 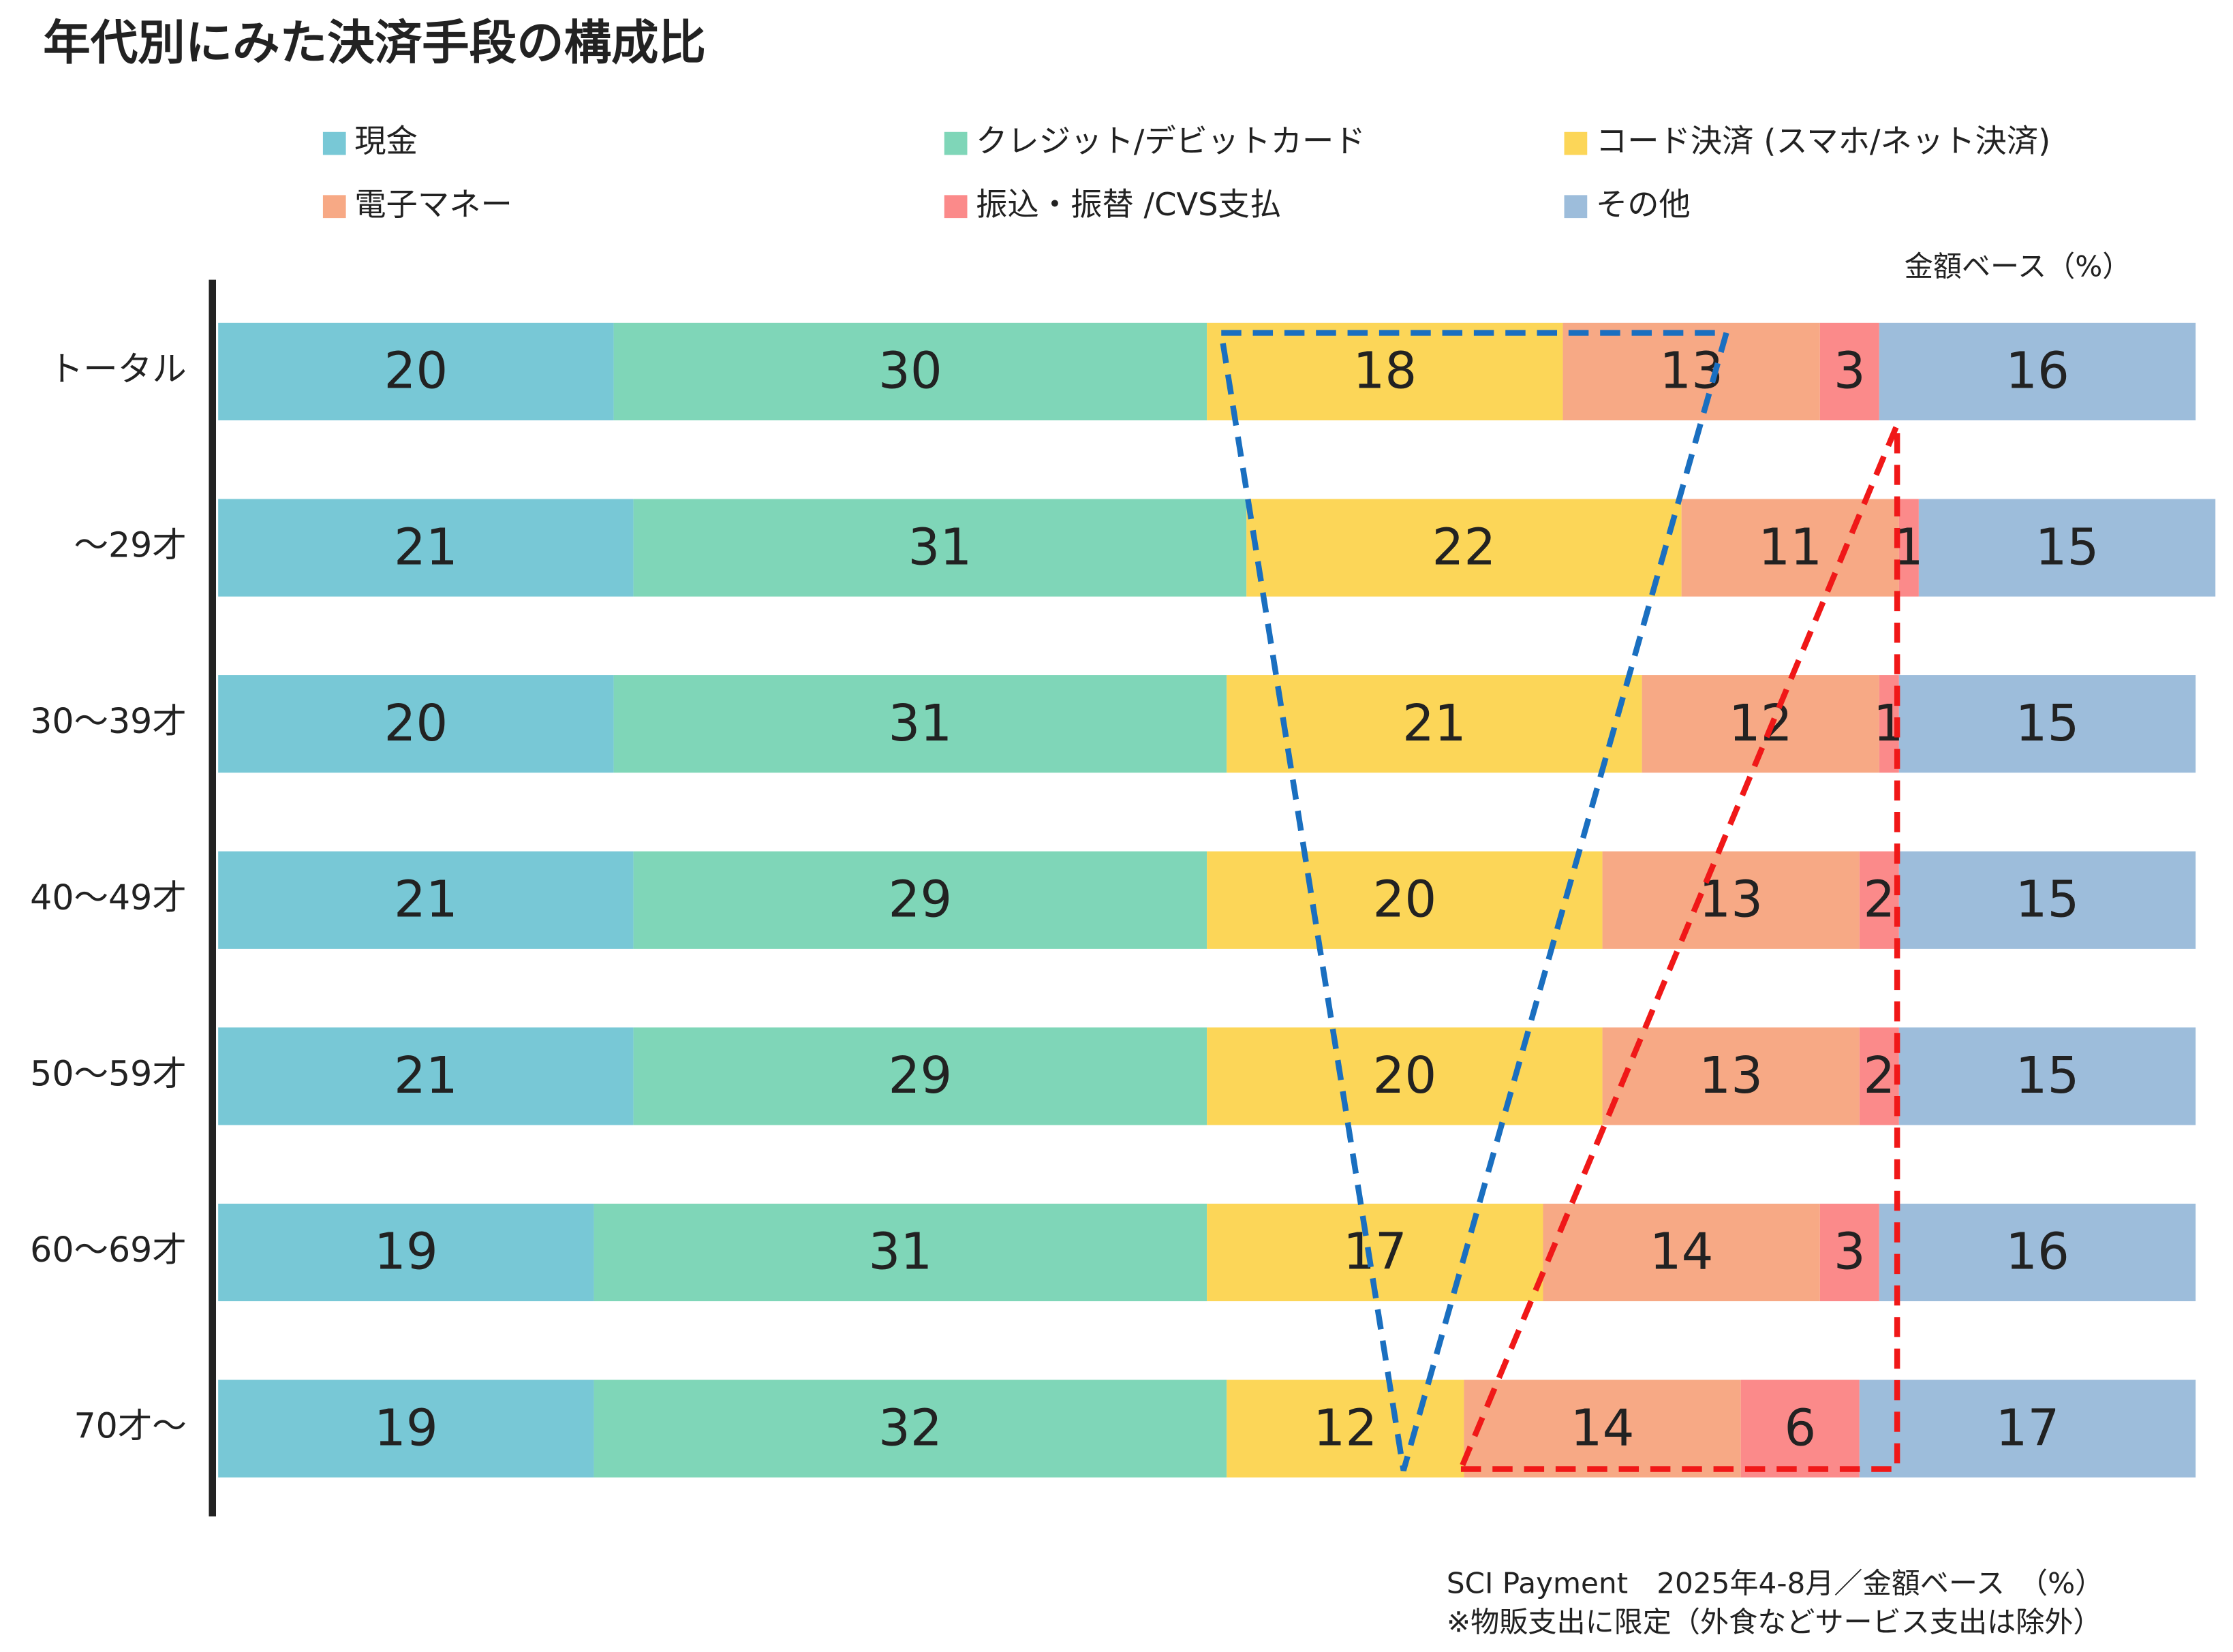 I want to click on y-tick-label: 40～49才, so click(x=108, y=897).